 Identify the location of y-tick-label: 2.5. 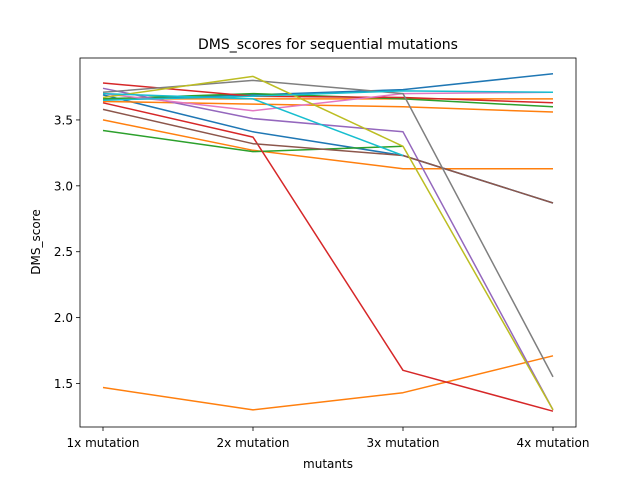
(63, 252).